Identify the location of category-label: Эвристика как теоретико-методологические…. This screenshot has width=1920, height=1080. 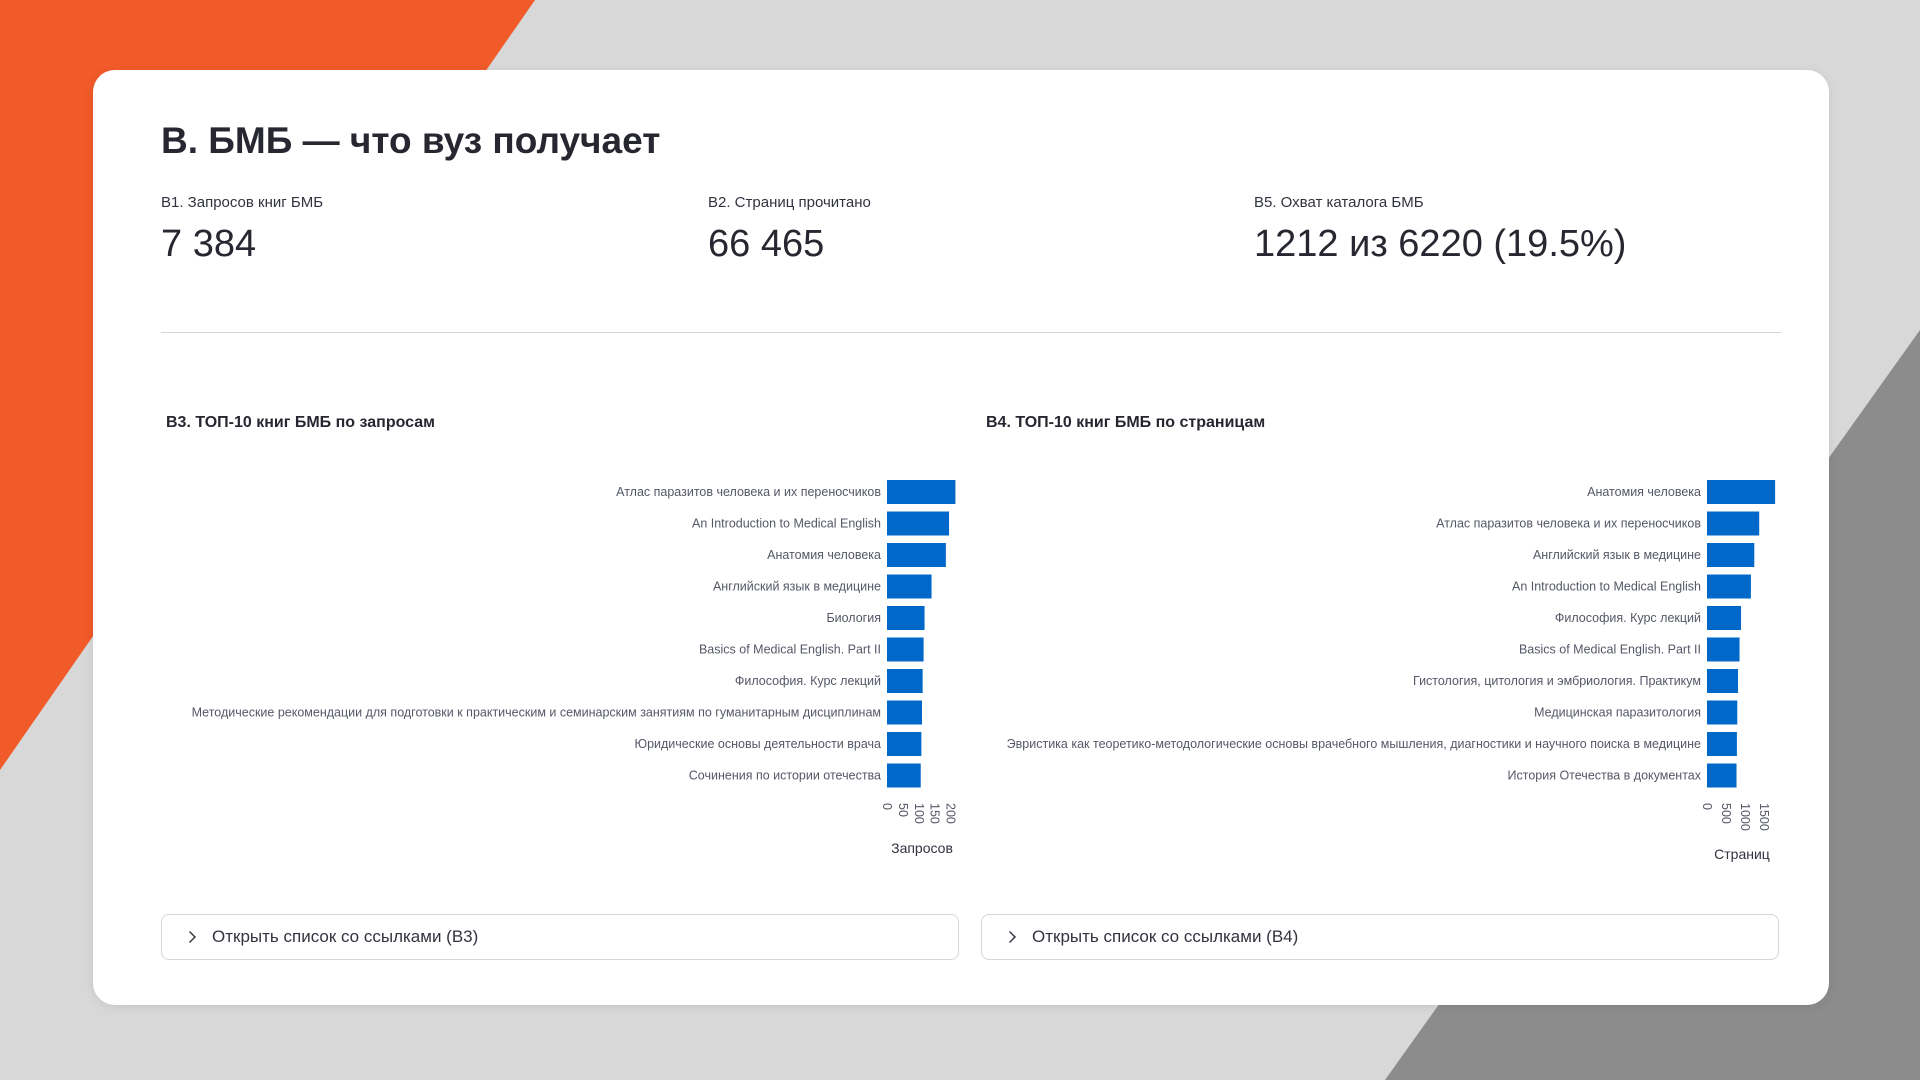
(1354, 744).